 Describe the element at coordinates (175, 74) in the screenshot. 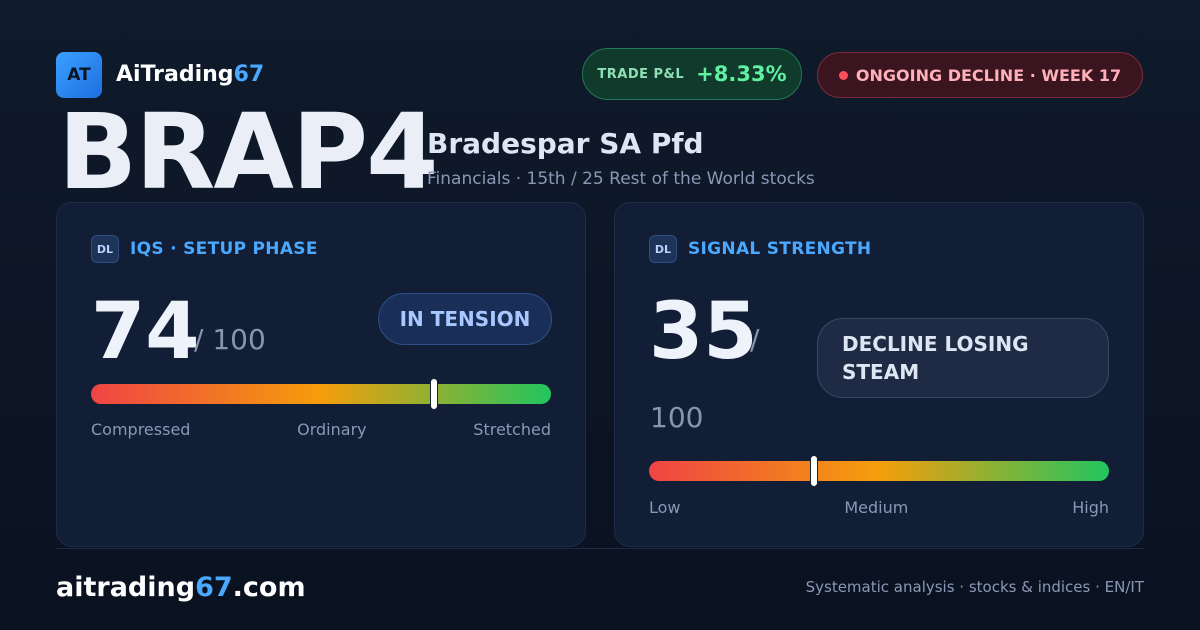

I see `brand-name-main: AiTrading` at that location.